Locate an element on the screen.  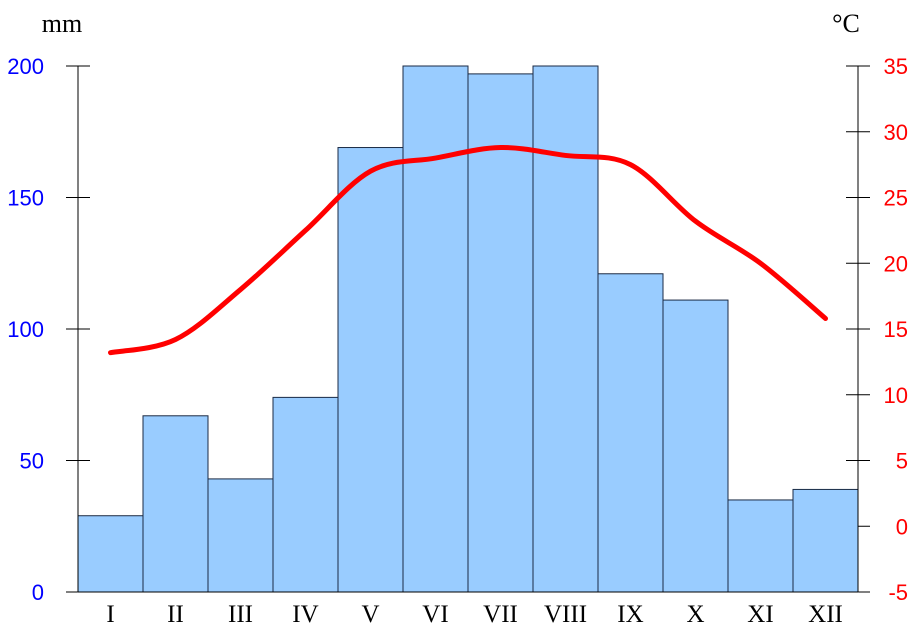
bar-VI is located at coordinates (435, 329).